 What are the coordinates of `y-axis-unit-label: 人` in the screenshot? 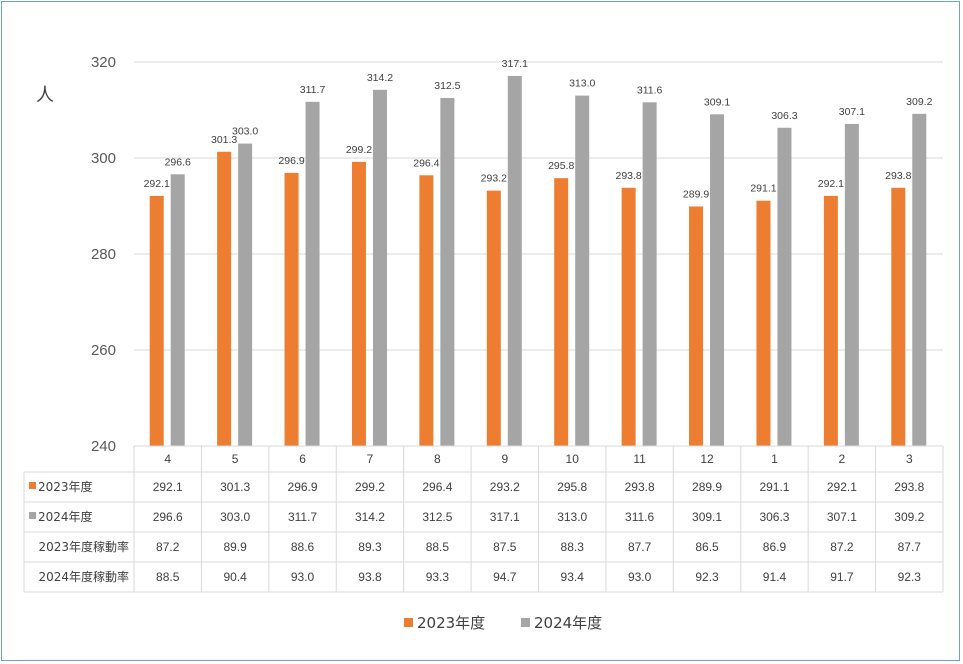 It's located at (45, 95).